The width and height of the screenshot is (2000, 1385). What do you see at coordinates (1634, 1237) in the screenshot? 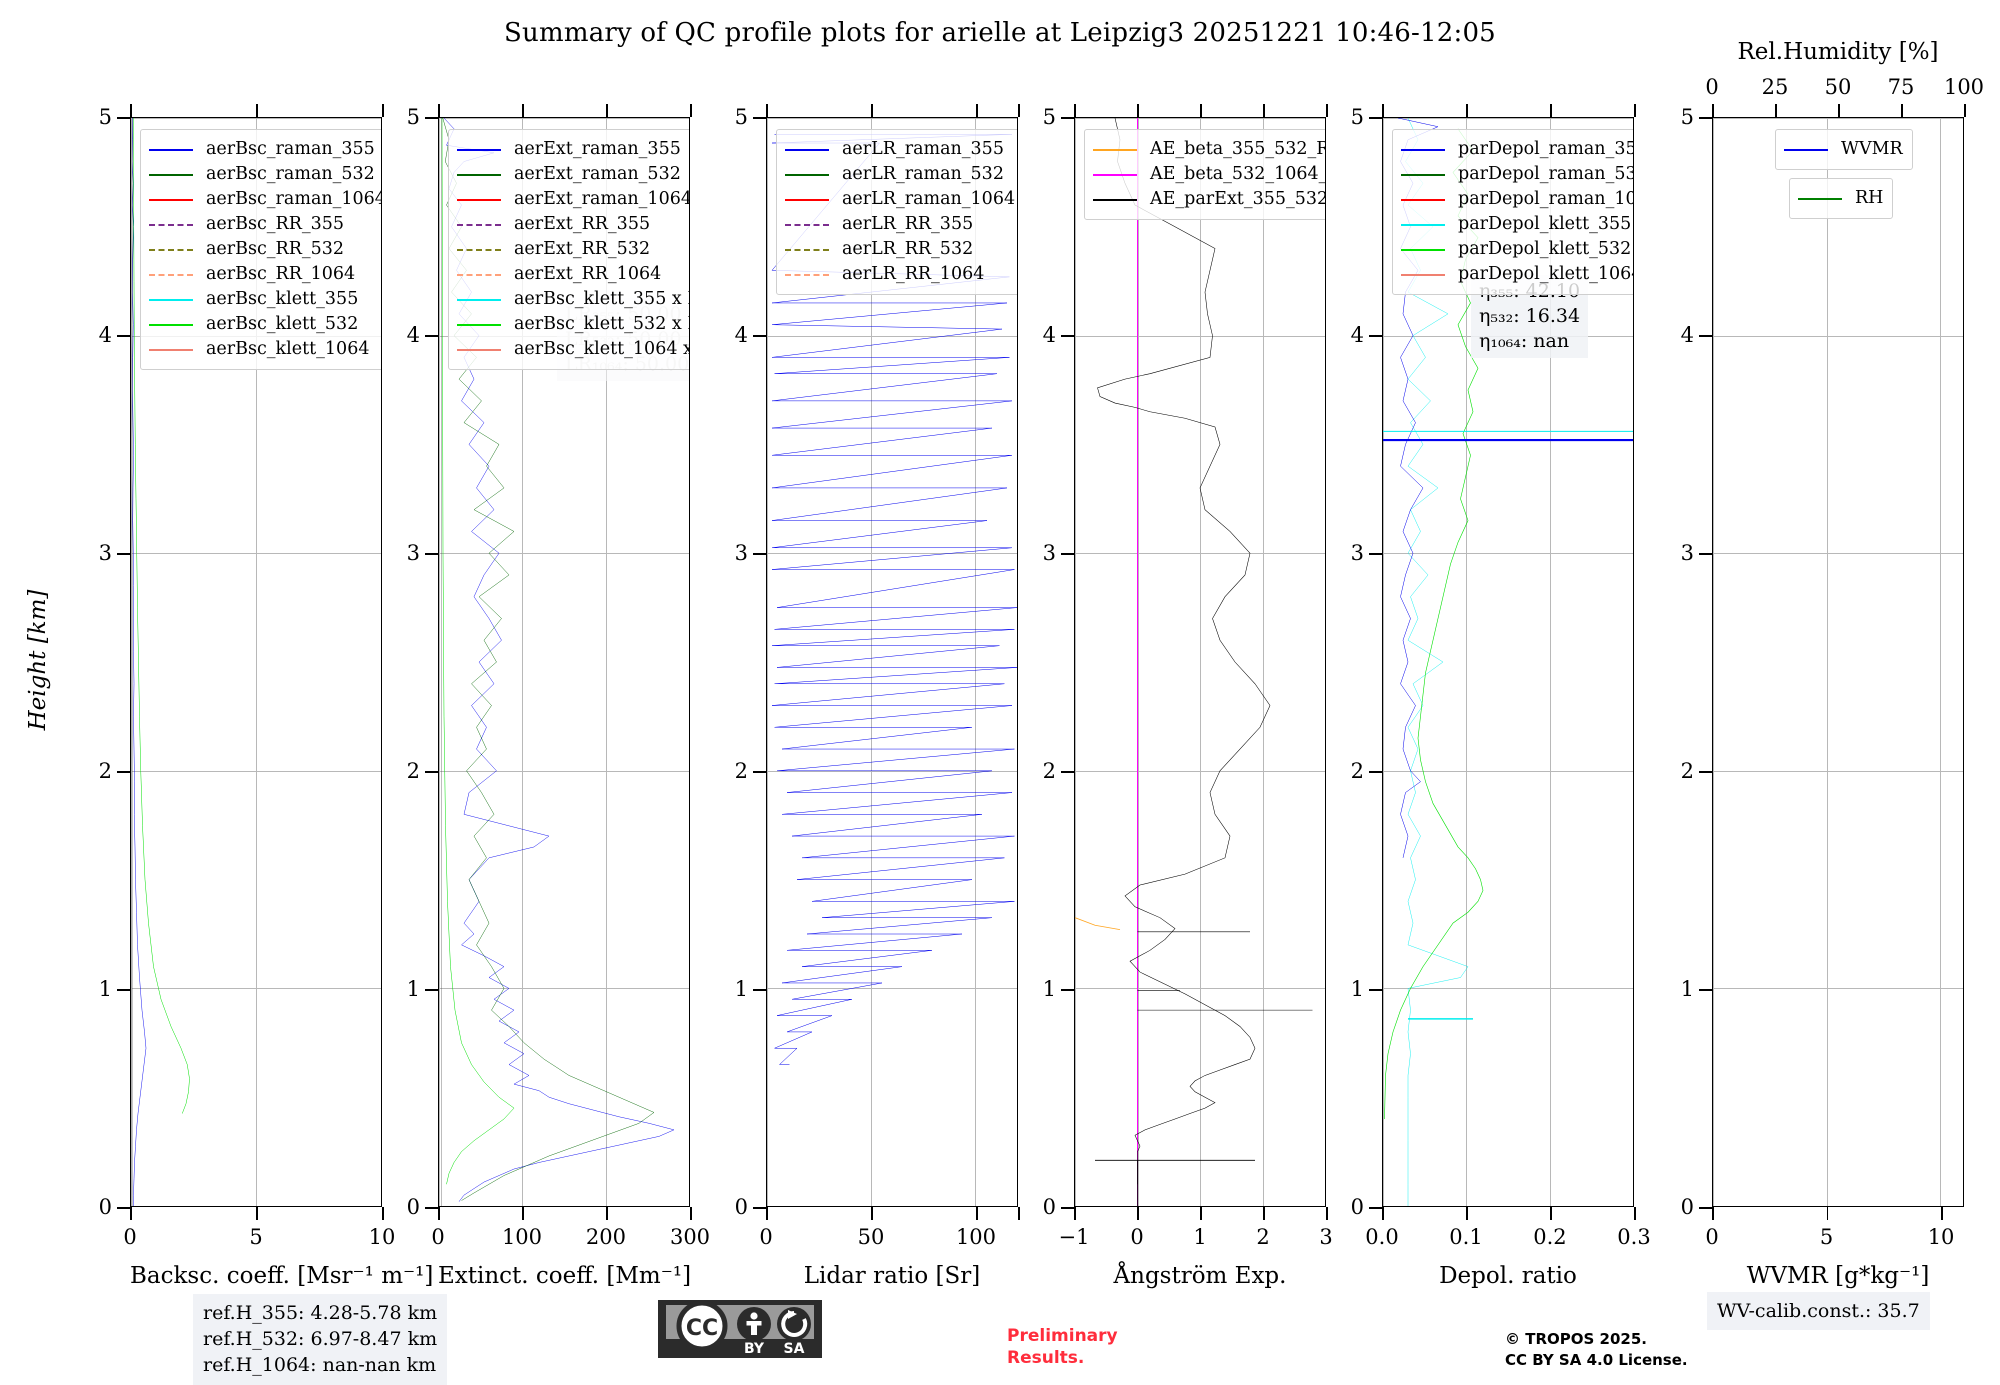
I see `x-tick-label: 0.3` at bounding box center [1634, 1237].